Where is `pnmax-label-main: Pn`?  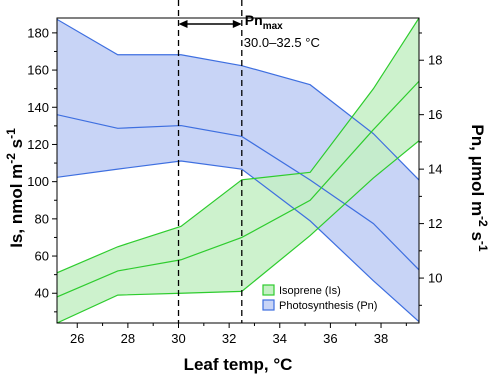
pnmax-label-main: Pn is located at coordinates (254, 20).